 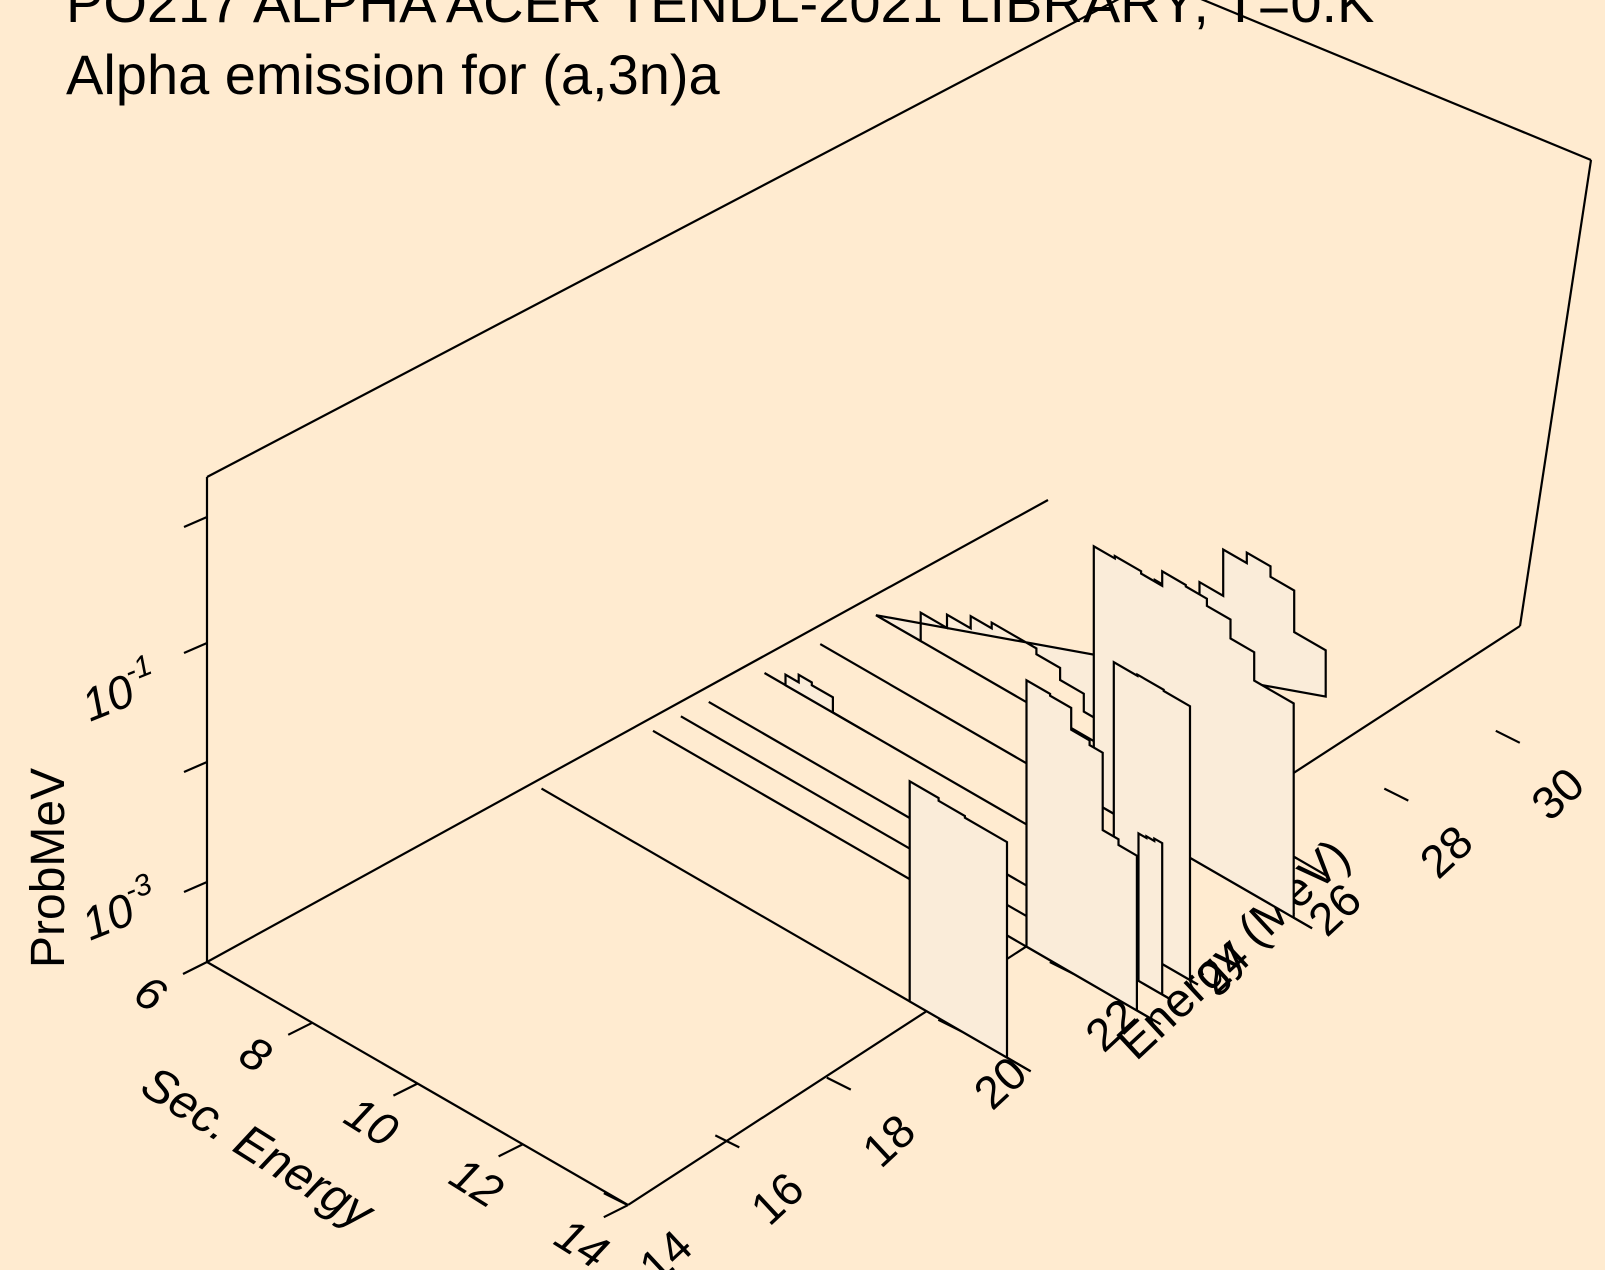 I want to click on z-ticks, so click(x=195, y=704).